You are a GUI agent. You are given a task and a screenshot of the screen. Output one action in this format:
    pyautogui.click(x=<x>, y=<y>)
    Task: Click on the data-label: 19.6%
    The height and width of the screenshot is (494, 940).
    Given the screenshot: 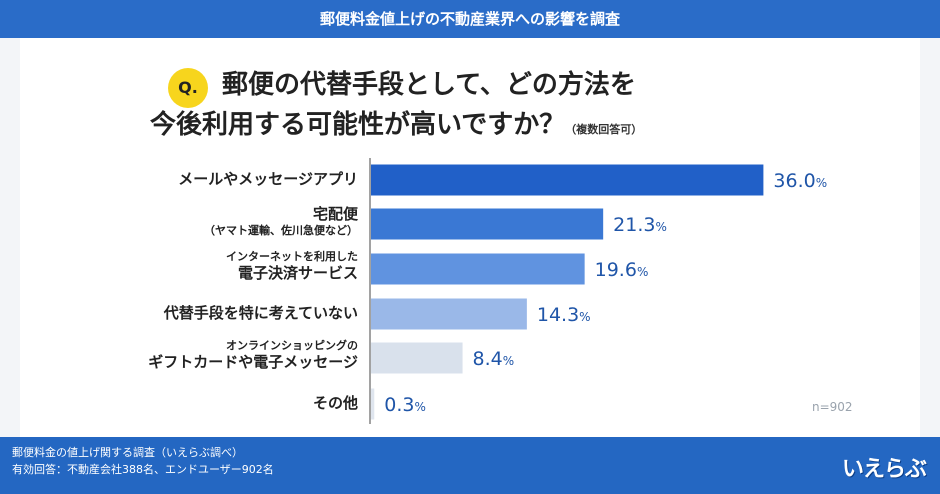 What is the action you would take?
    pyautogui.click(x=622, y=270)
    